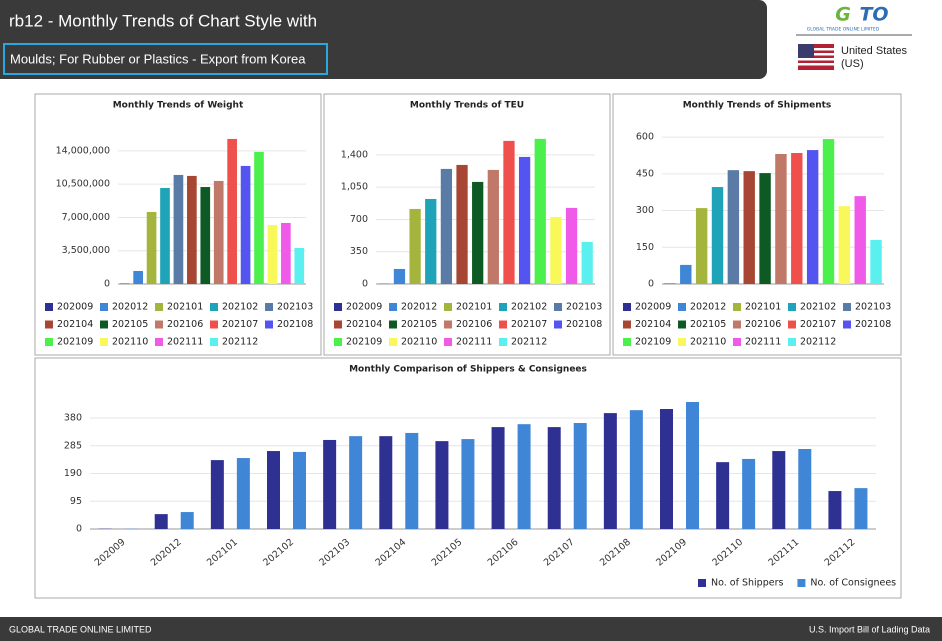  I want to click on chart-title: Monthly Trends of Weight, so click(178, 106).